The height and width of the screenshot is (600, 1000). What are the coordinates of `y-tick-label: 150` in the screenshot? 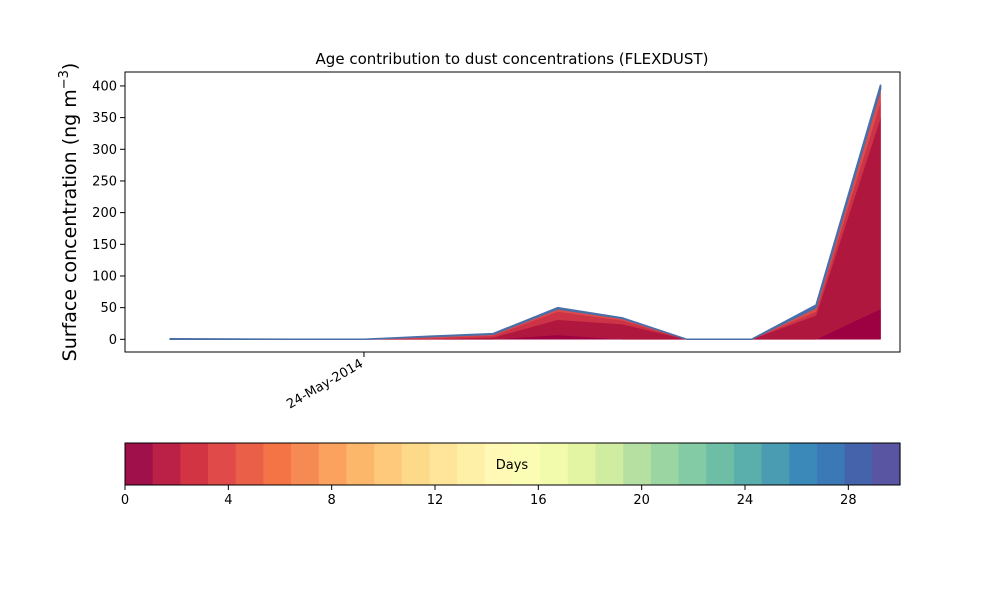 It's located at (104, 245).